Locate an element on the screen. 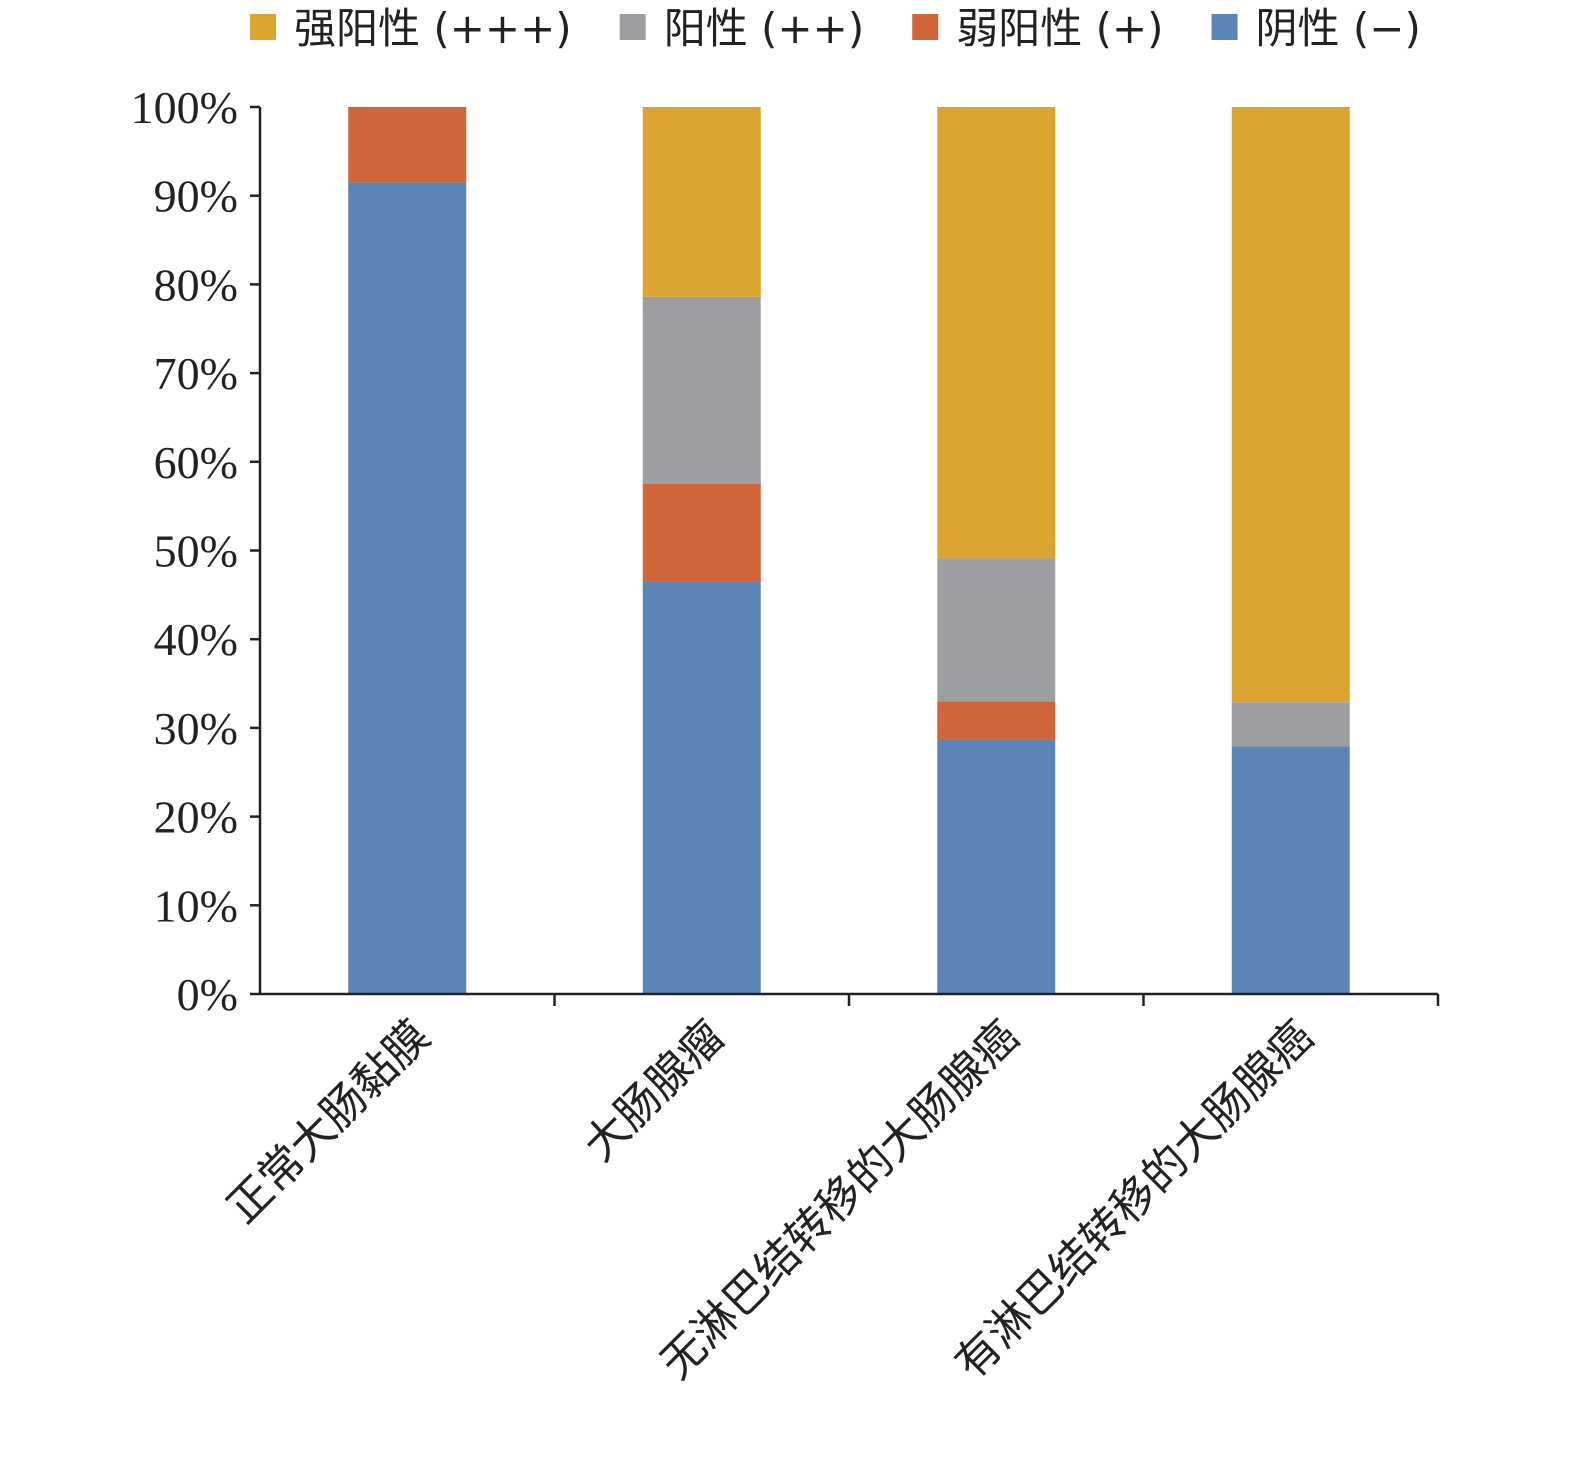 This screenshot has width=1575, height=1463. legend: 强阳性 (+++) 阳性 (++) 弱阳性 (+) 阴性 (−) is located at coordinates (835, 28).